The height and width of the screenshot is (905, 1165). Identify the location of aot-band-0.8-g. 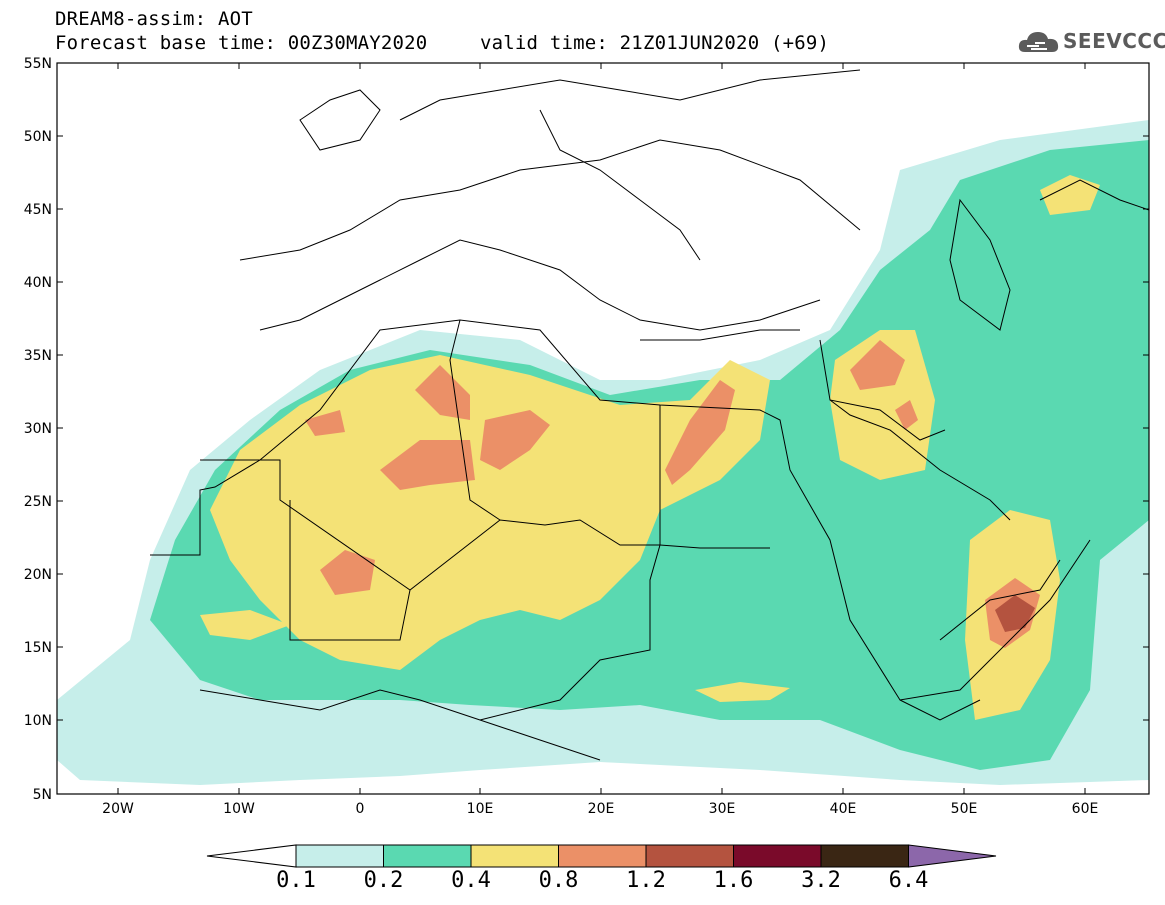
(906, 415).